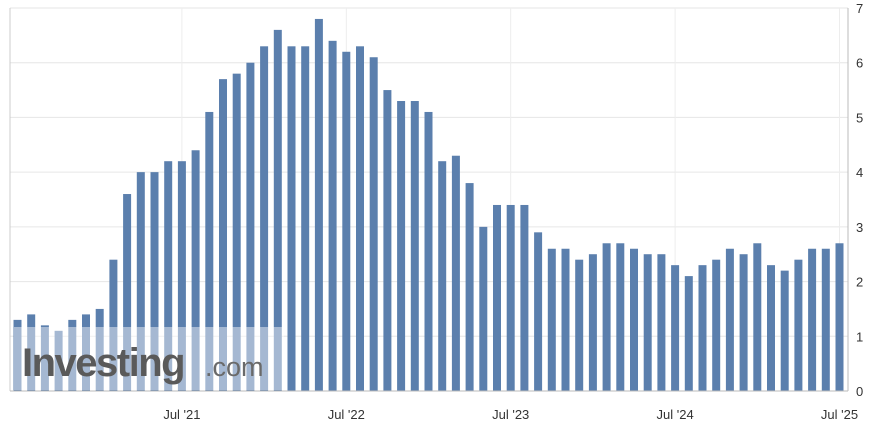 The height and width of the screenshot is (444, 891). Describe the element at coordinates (859, 117) in the screenshot. I see `y-tick-label: 5` at that location.